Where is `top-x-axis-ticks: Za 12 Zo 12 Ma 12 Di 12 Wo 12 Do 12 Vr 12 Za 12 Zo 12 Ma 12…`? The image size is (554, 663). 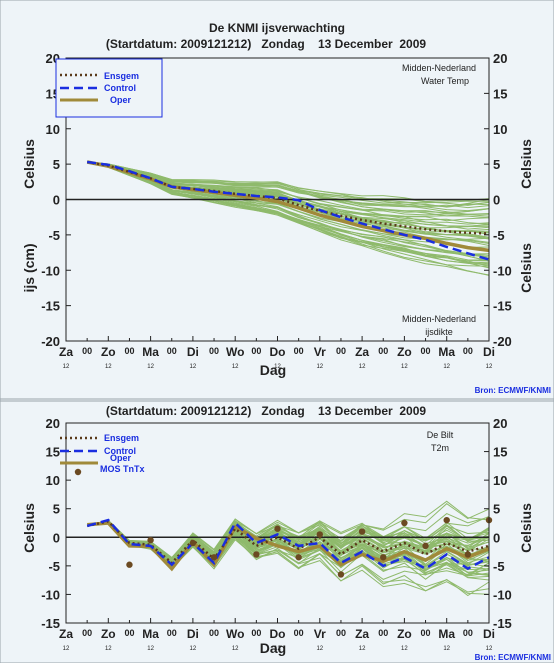
top-x-axis-ticks: Za 12 Zo 12 Ma 12 Di 12 Wo 12 Do 12 Vr 12 Za 12 Zo 12 Ma 12… is located at coordinates (277, 353).